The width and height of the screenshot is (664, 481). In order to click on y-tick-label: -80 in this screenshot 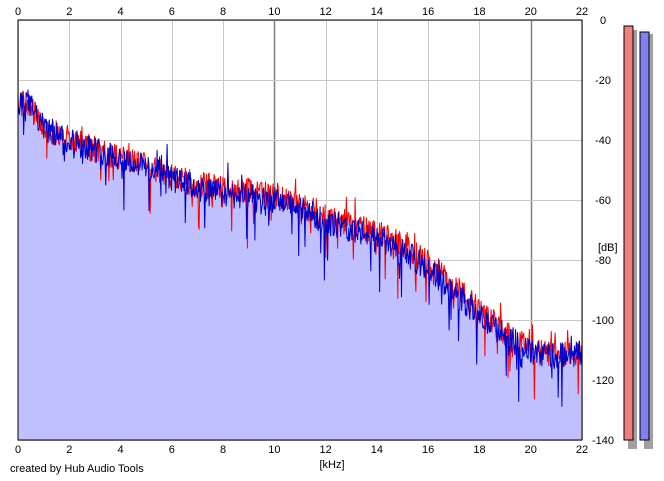, I will do `click(603, 261)`.